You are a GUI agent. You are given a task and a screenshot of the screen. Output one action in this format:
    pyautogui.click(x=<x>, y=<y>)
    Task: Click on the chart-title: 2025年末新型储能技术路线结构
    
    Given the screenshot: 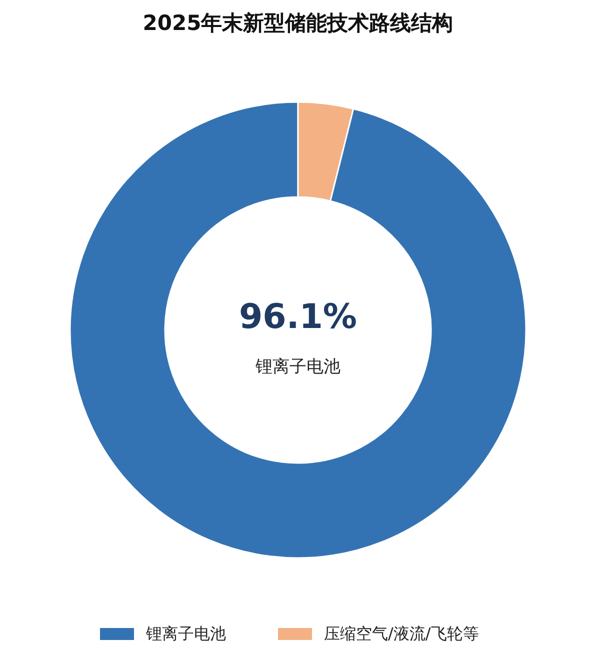 What is the action you would take?
    pyautogui.click(x=298, y=23)
    